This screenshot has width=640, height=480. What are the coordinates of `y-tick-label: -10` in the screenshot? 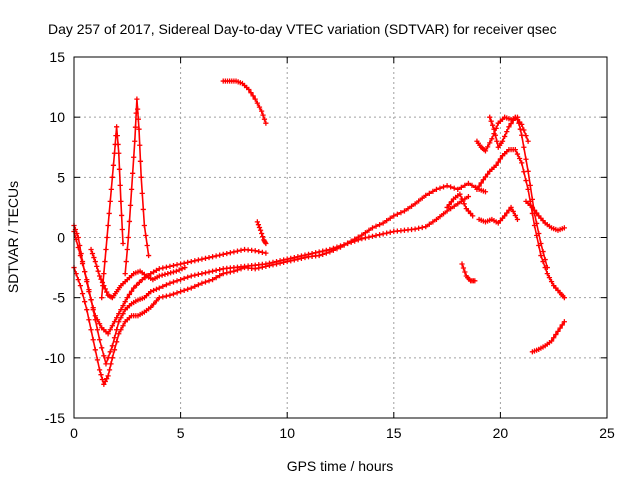 It's located at (55, 358).